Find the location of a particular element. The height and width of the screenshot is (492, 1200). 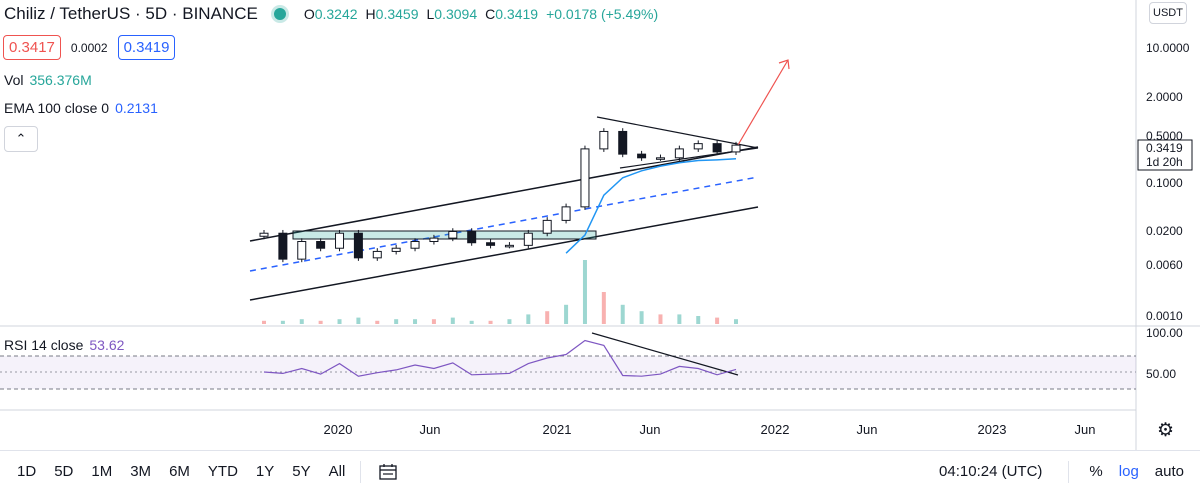

timeframe-1m: 1M is located at coordinates (102, 471).